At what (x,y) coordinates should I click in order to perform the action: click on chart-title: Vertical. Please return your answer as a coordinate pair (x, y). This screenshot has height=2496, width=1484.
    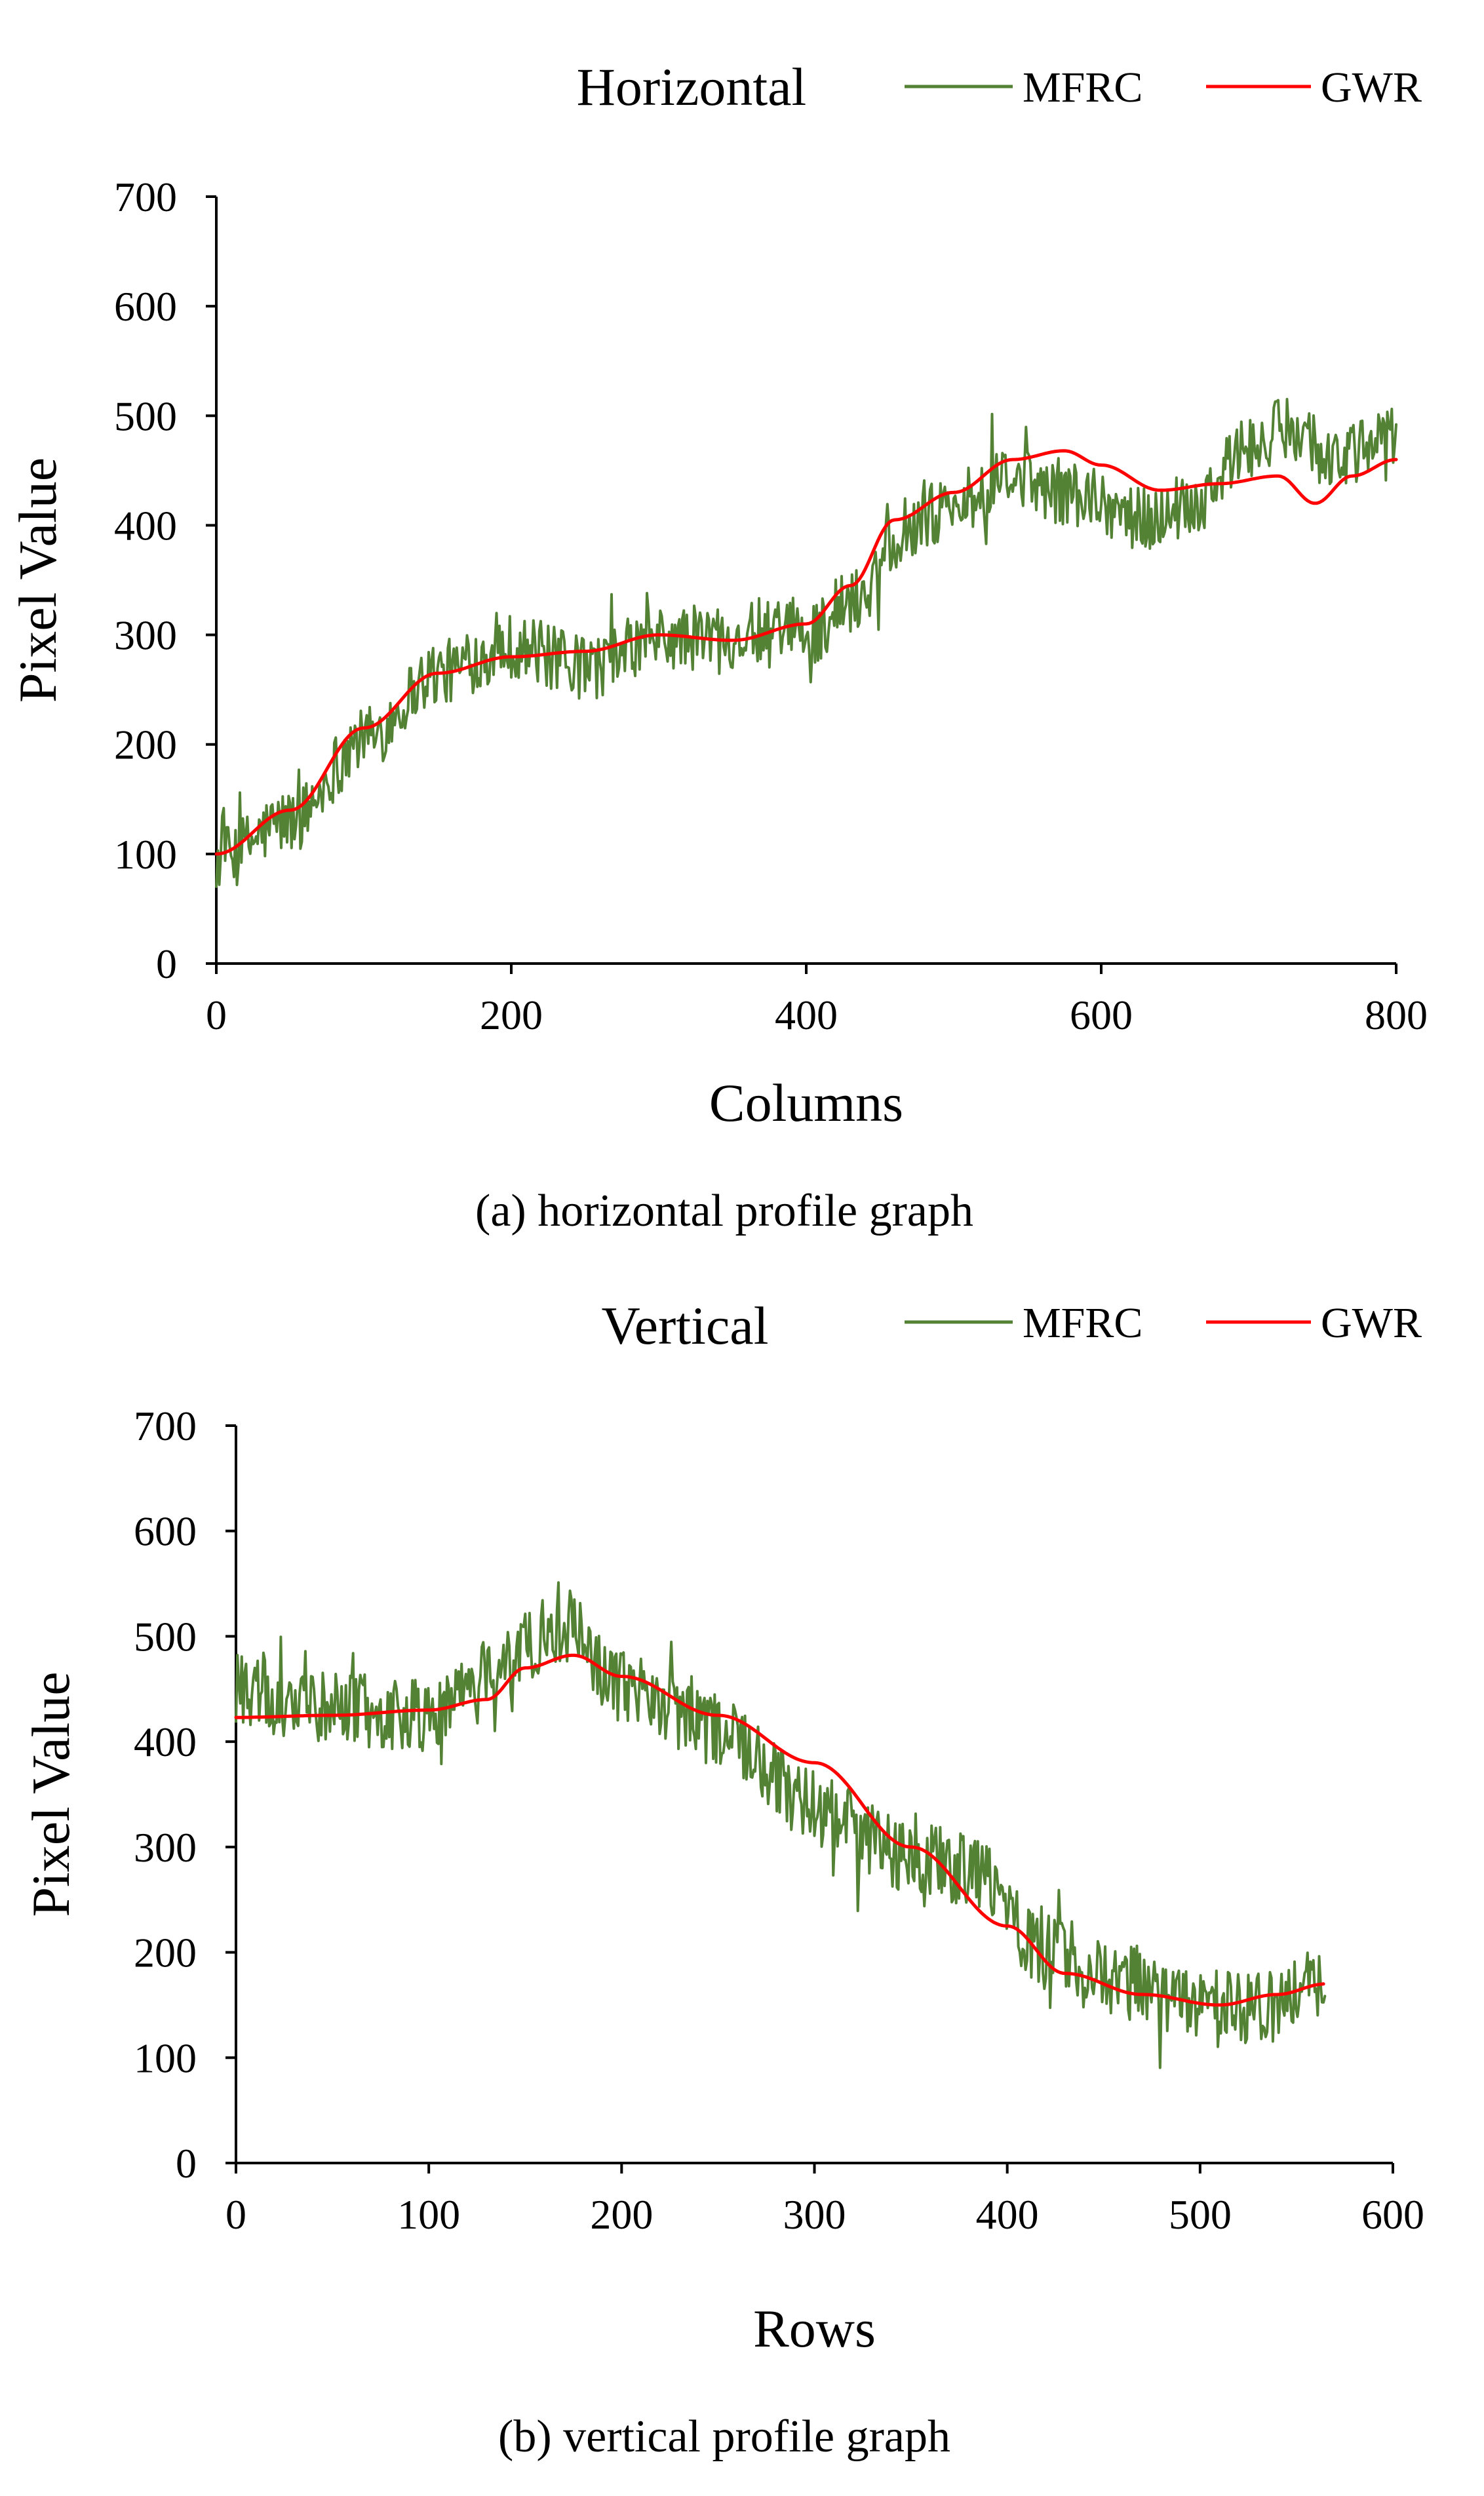
    Looking at the image, I should click on (685, 1325).